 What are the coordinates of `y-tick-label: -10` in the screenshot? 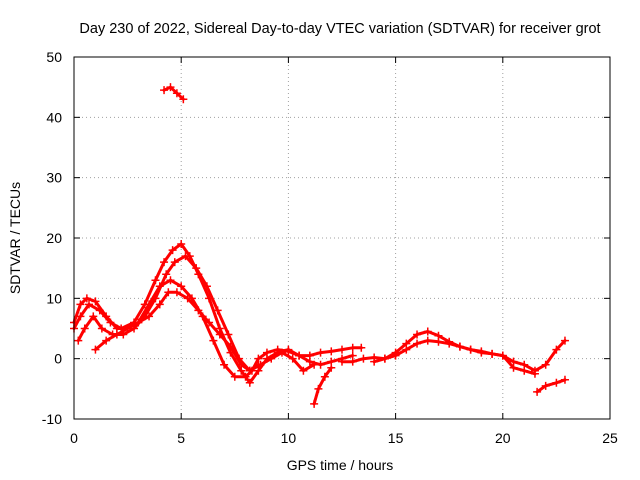 It's located at (52, 419).